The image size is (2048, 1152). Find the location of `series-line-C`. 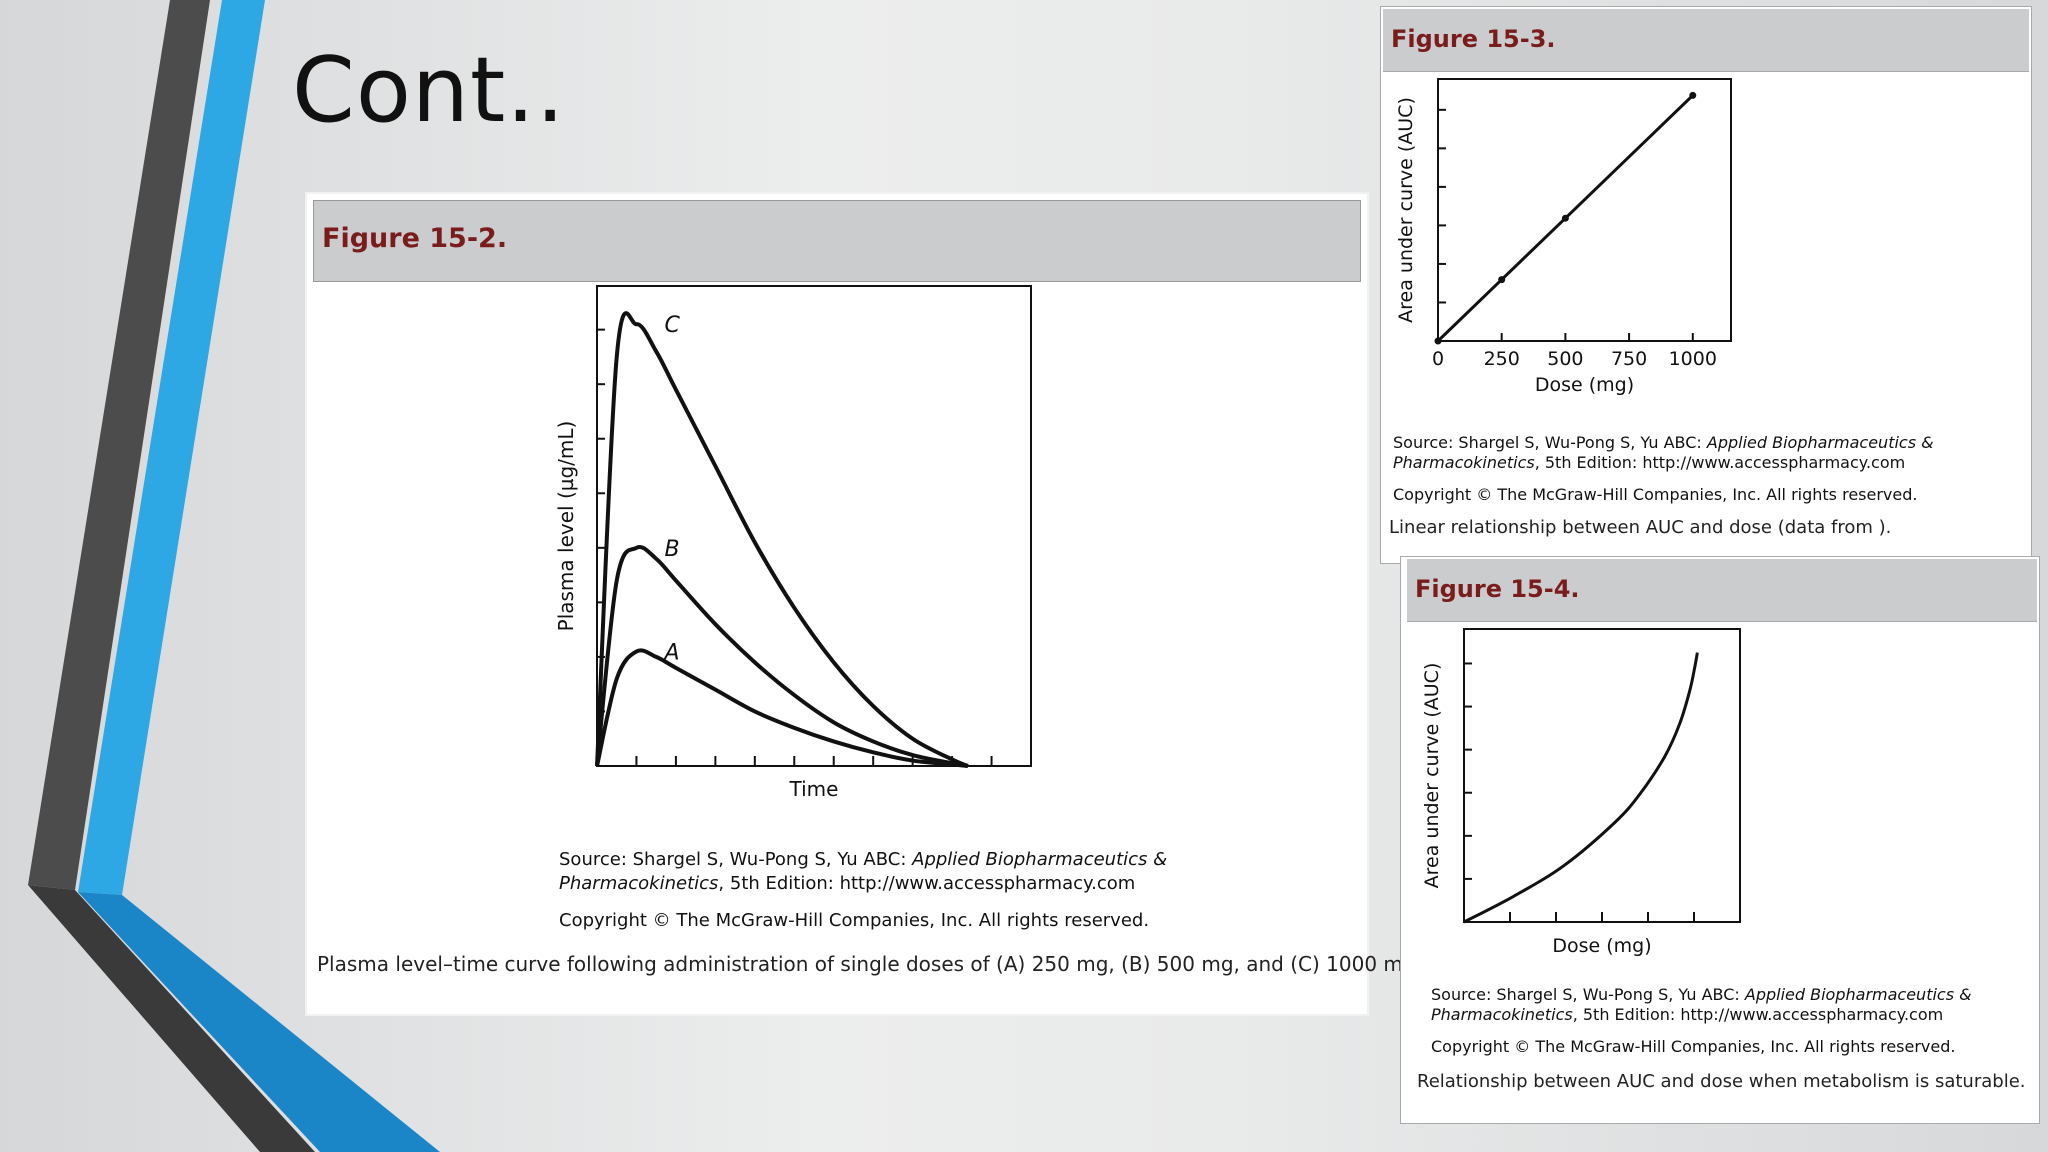

series-line-C is located at coordinates (782, 539).